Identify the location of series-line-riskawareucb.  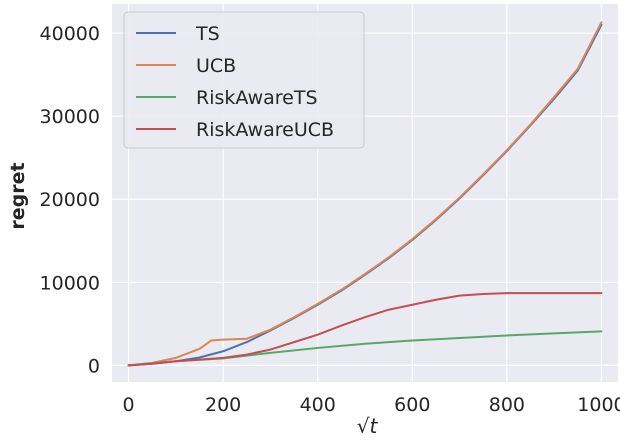
(365, 329).